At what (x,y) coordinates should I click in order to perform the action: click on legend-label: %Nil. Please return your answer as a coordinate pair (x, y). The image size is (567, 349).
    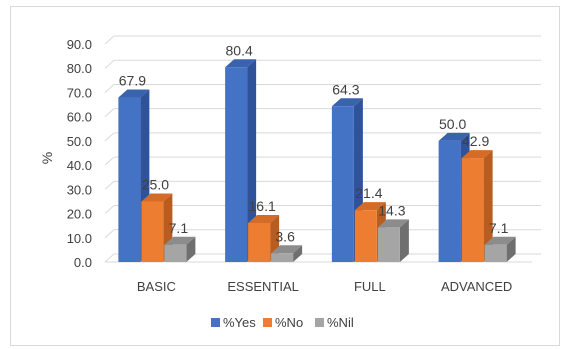
    Looking at the image, I should click on (340, 322).